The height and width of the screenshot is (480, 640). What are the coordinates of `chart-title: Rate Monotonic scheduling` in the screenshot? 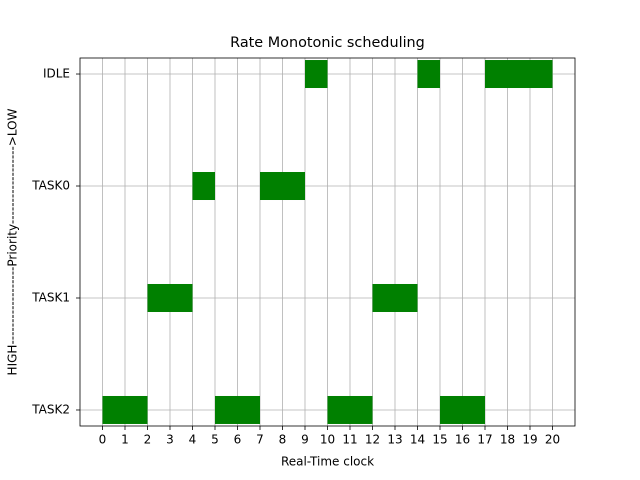 It's located at (327, 43).